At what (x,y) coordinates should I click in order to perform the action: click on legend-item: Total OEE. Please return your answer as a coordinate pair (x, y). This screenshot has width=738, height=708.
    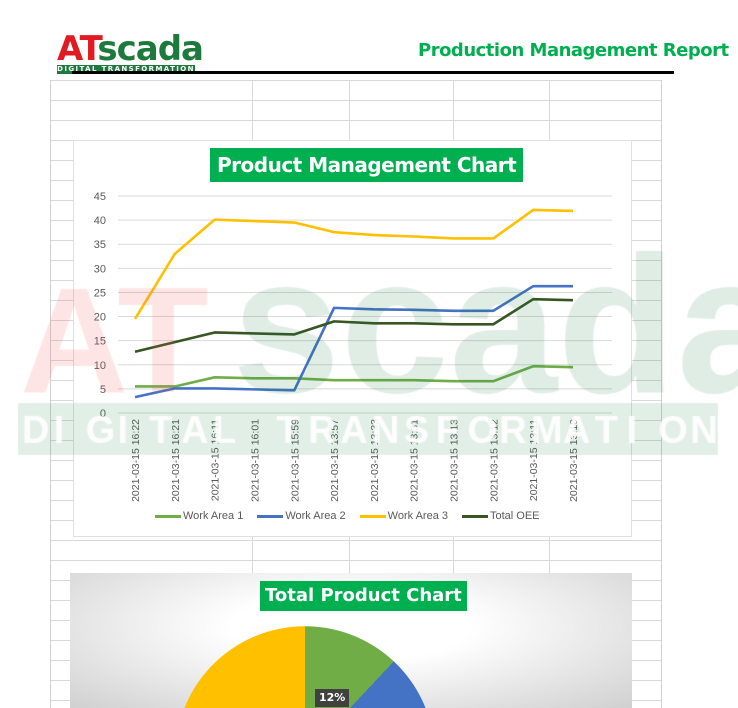
    Looking at the image, I should click on (500, 516).